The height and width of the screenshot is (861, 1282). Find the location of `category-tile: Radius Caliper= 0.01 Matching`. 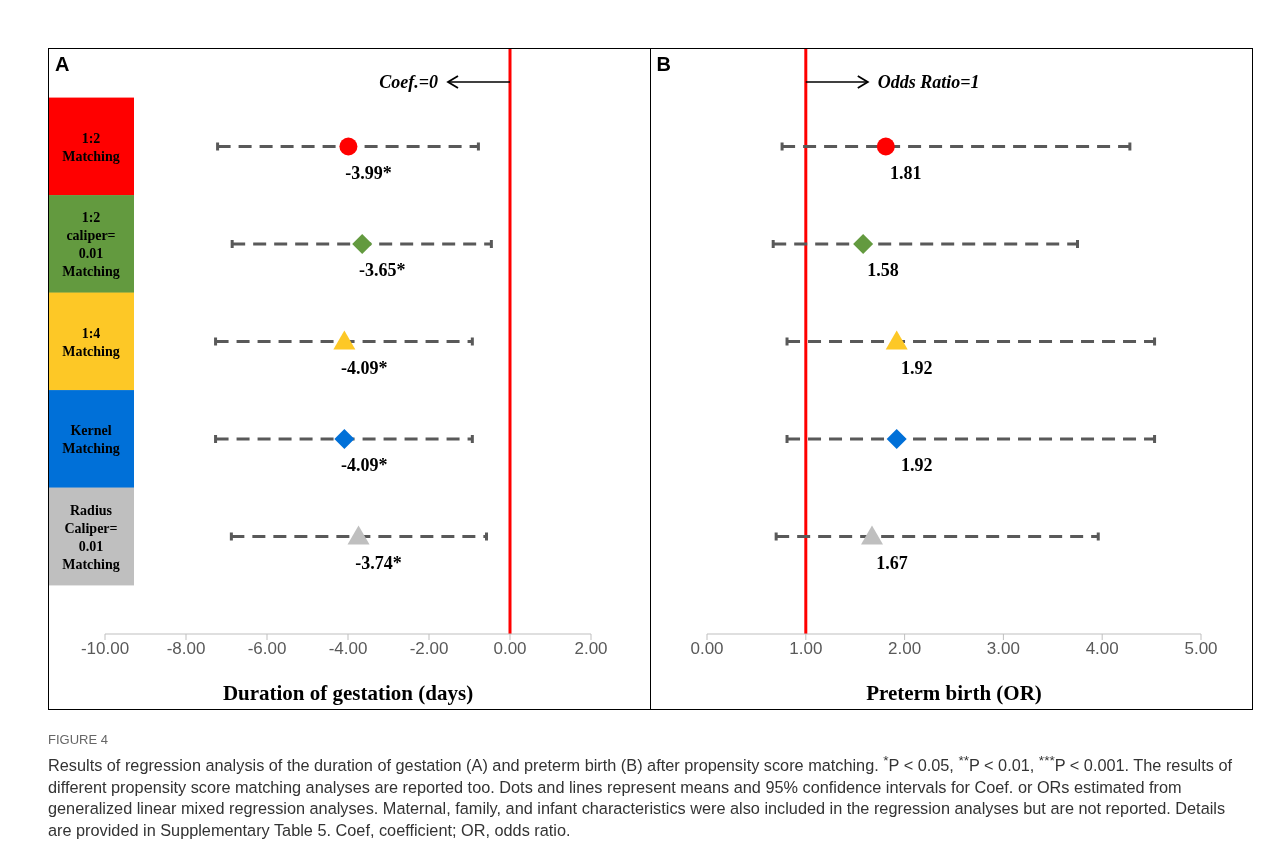

category-tile: Radius Caliper= 0.01 Matching is located at coordinates (91, 536).